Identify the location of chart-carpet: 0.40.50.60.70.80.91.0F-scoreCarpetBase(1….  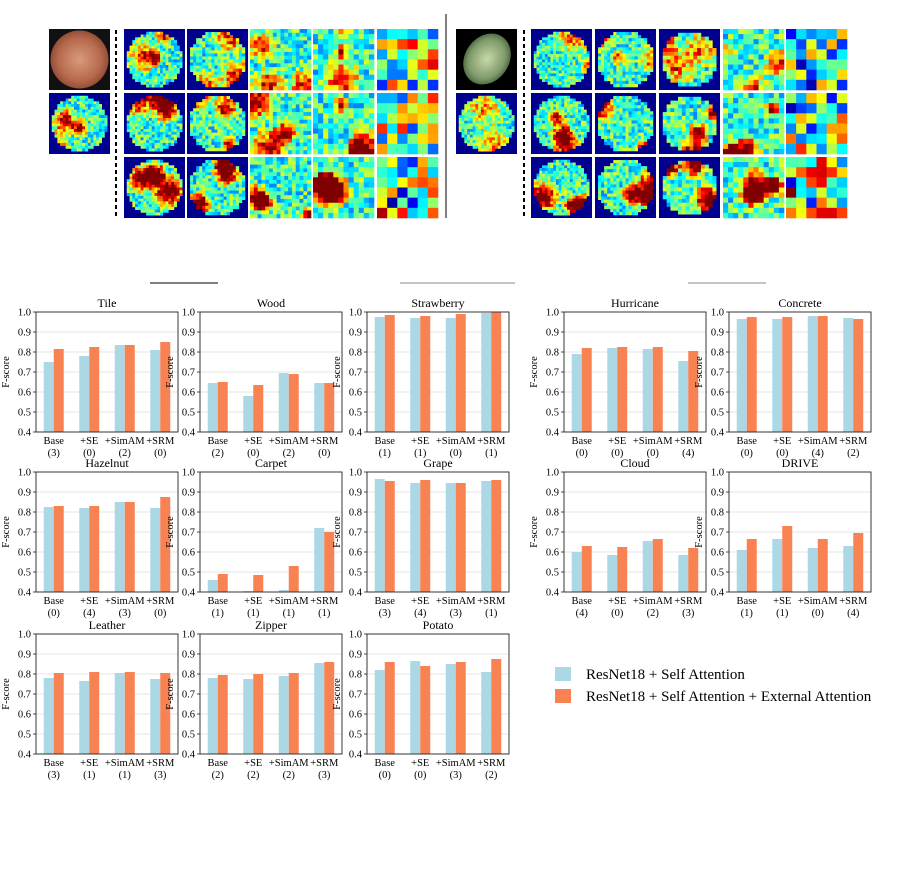
(254, 537).